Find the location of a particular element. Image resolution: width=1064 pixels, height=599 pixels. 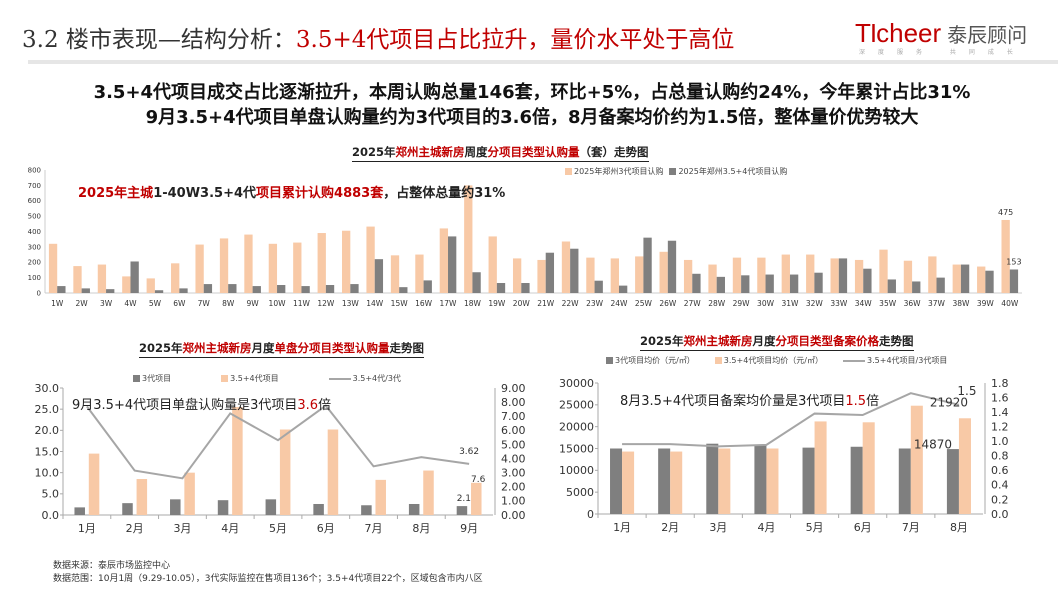

y-tick-label: 15.0 is located at coordinates (47, 451).